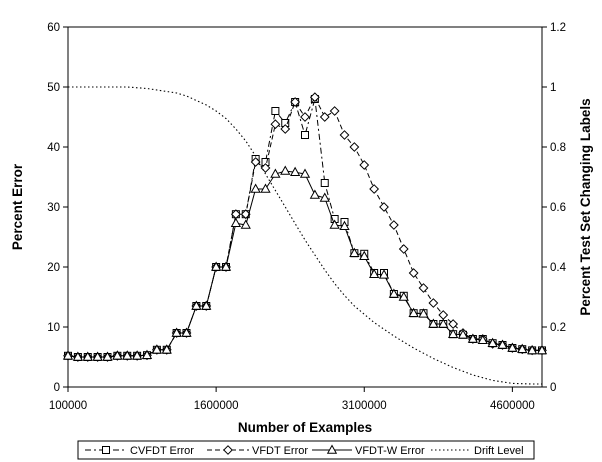 The image size is (602, 462). What do you see at coordinates (216, 406) in the screenshot?
I see `x-tick-label-1: 1600000` at bounding box center [216, 406].